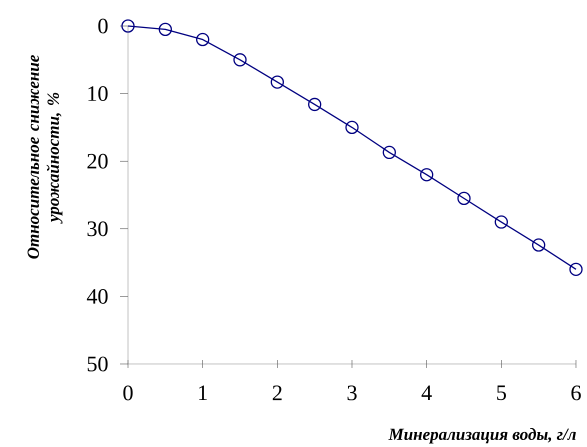 The width and height of the screenshot is (587, 447). I want to click on x-axis-title: Минерализация воды, г/л, so click(482, 436).